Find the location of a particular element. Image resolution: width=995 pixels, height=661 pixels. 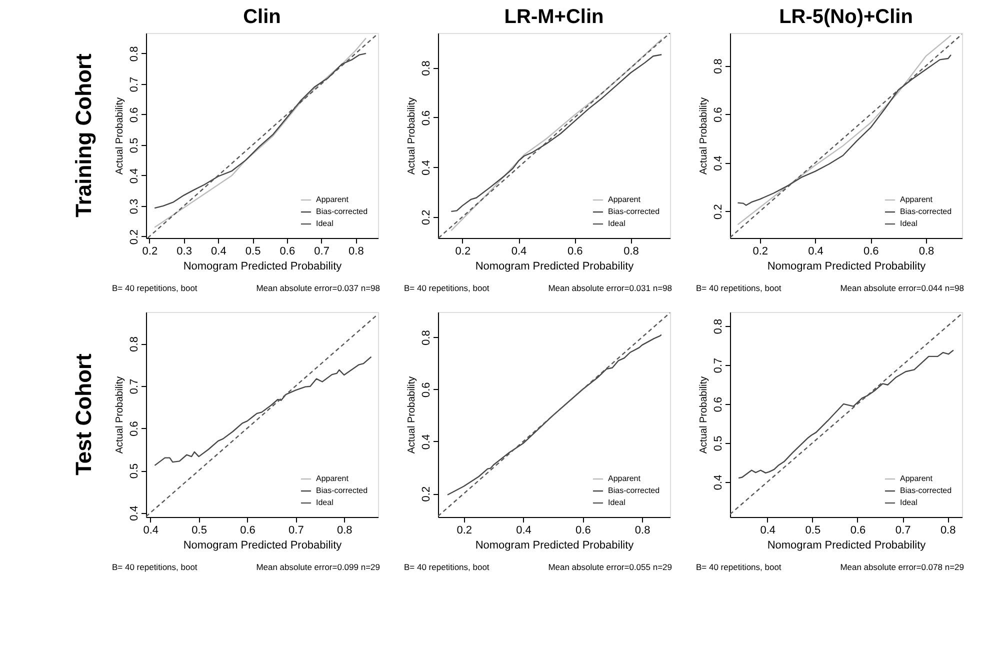

text: Test Cohort is located at coordinates (83, 414).